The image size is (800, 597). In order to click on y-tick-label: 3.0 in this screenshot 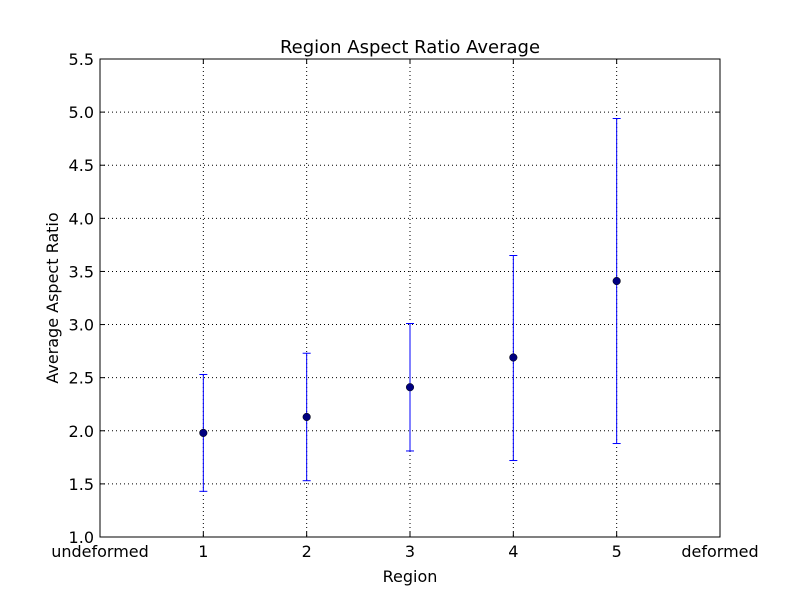, I will do `click(81, 325)`.